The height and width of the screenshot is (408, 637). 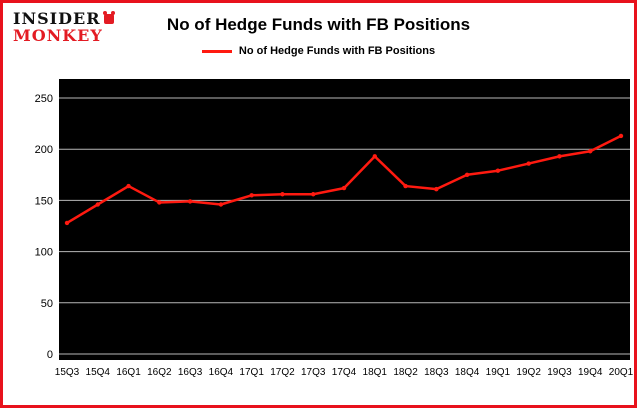 What do you see at coordinates (251, 372) in the screenshot?
I see `x-axis-tick-label: 17Q1` at bounding box center [251, 372].